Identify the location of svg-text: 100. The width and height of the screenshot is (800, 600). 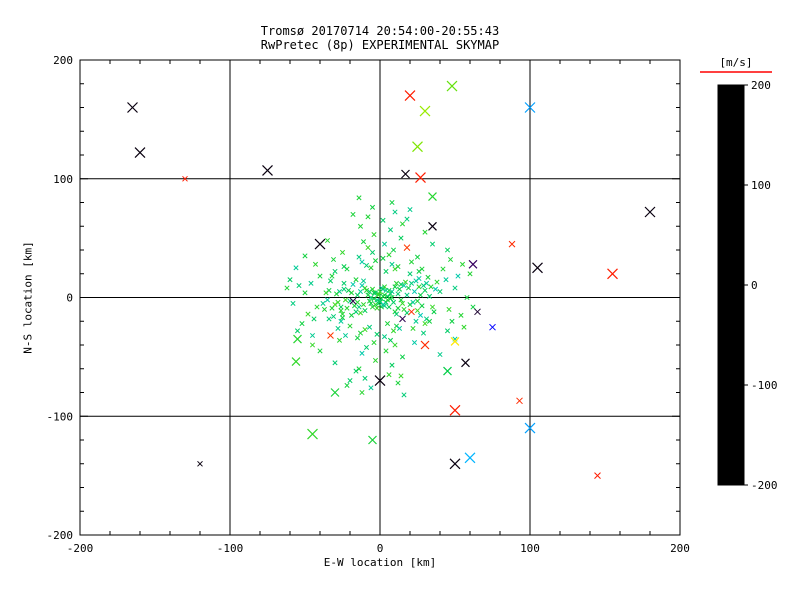
(530, 548).